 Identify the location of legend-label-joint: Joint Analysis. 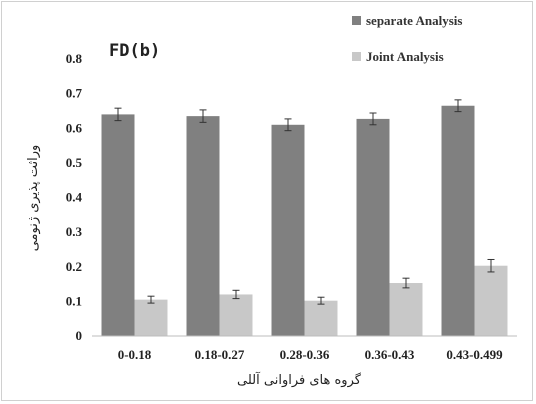
(405, 56).